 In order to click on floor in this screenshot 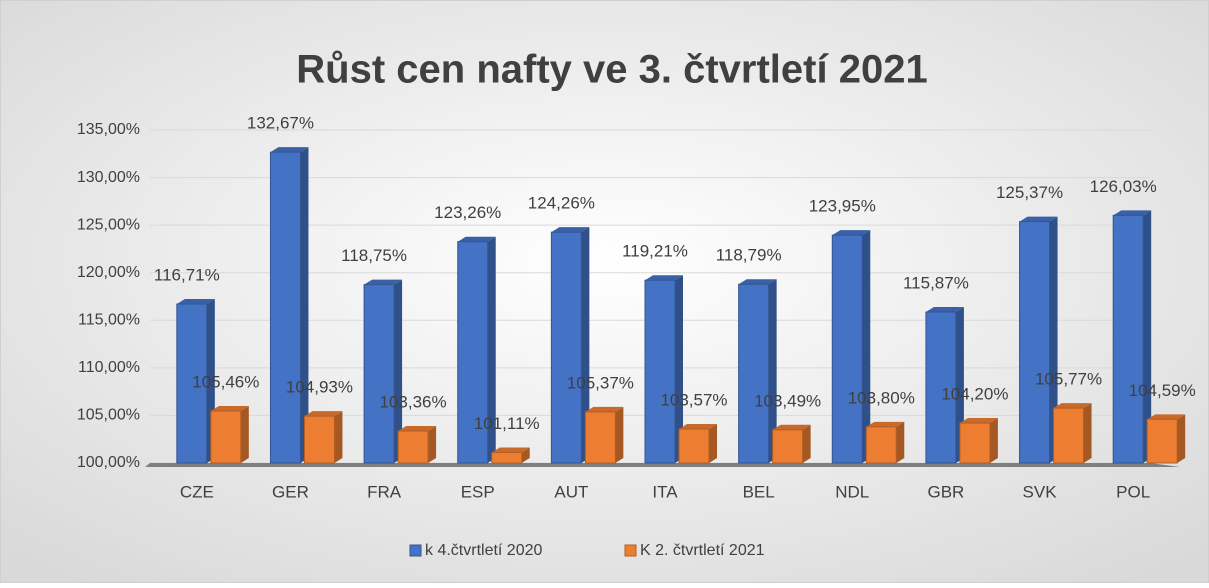, I will do `click(662, 465)`.